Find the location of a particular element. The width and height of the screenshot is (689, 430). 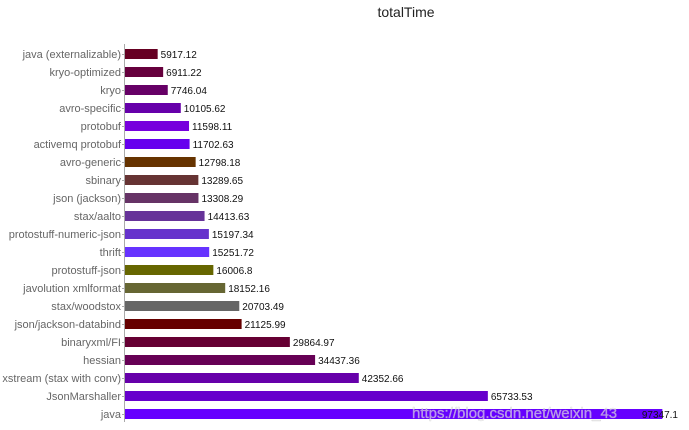

category-label: avro-generic is located at coordinates (91, 163).